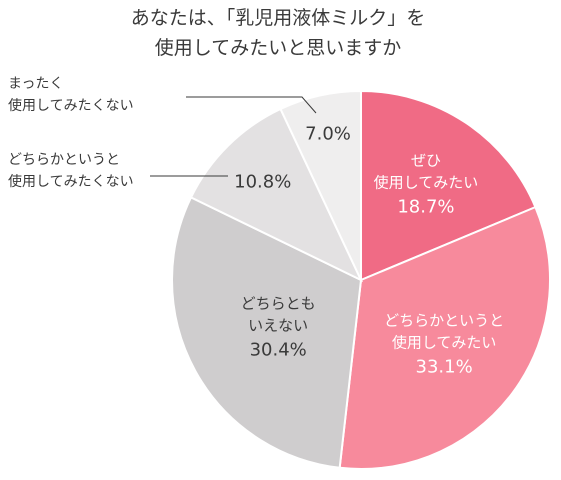 The image size is (561, 480). Describe the element at coordinates (251, 105) in the screenshot. I see `leader-line` at that location.